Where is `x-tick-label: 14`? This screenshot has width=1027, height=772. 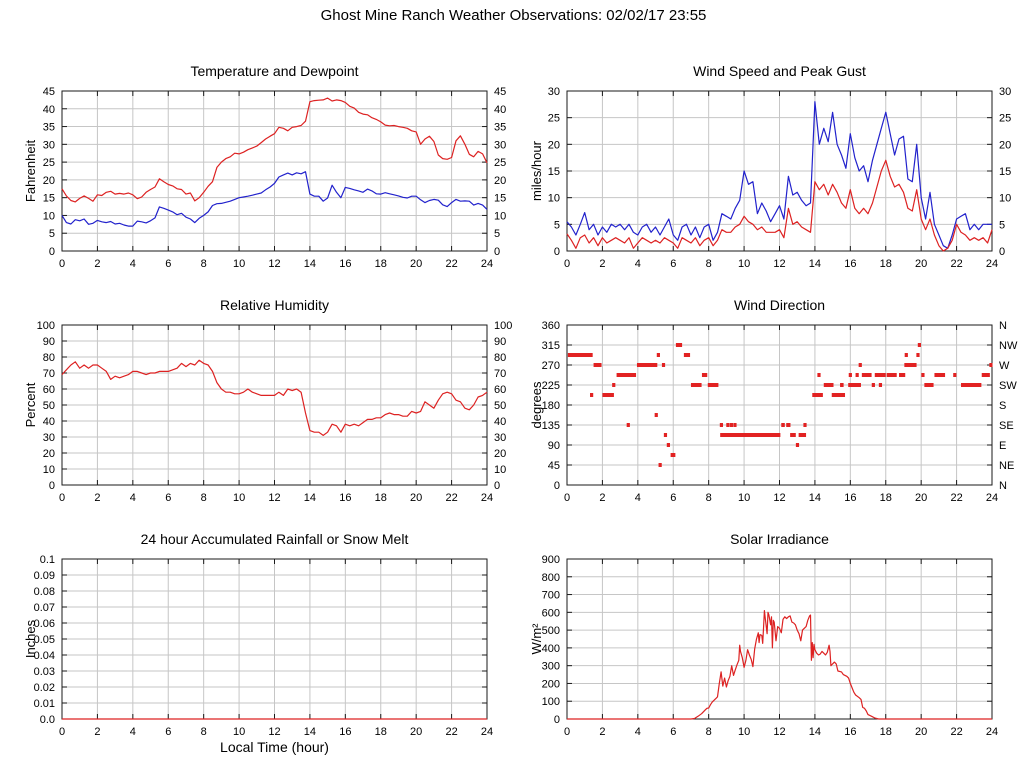
x-tick-label: 14 is located at coordinates (815, 264).